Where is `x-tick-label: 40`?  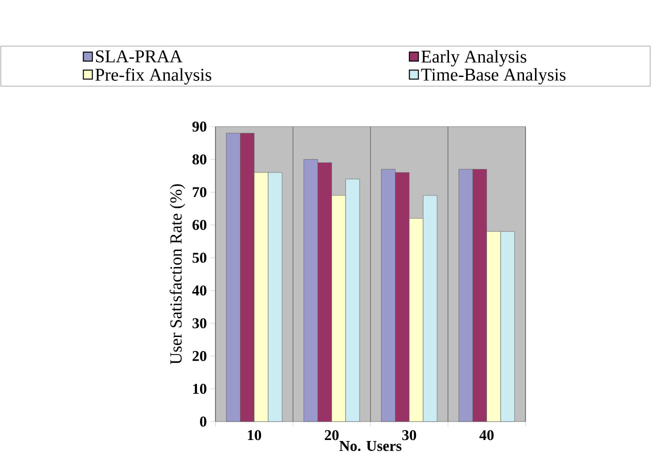
x-tick-label: 40 is located at coordinates (486, 435).